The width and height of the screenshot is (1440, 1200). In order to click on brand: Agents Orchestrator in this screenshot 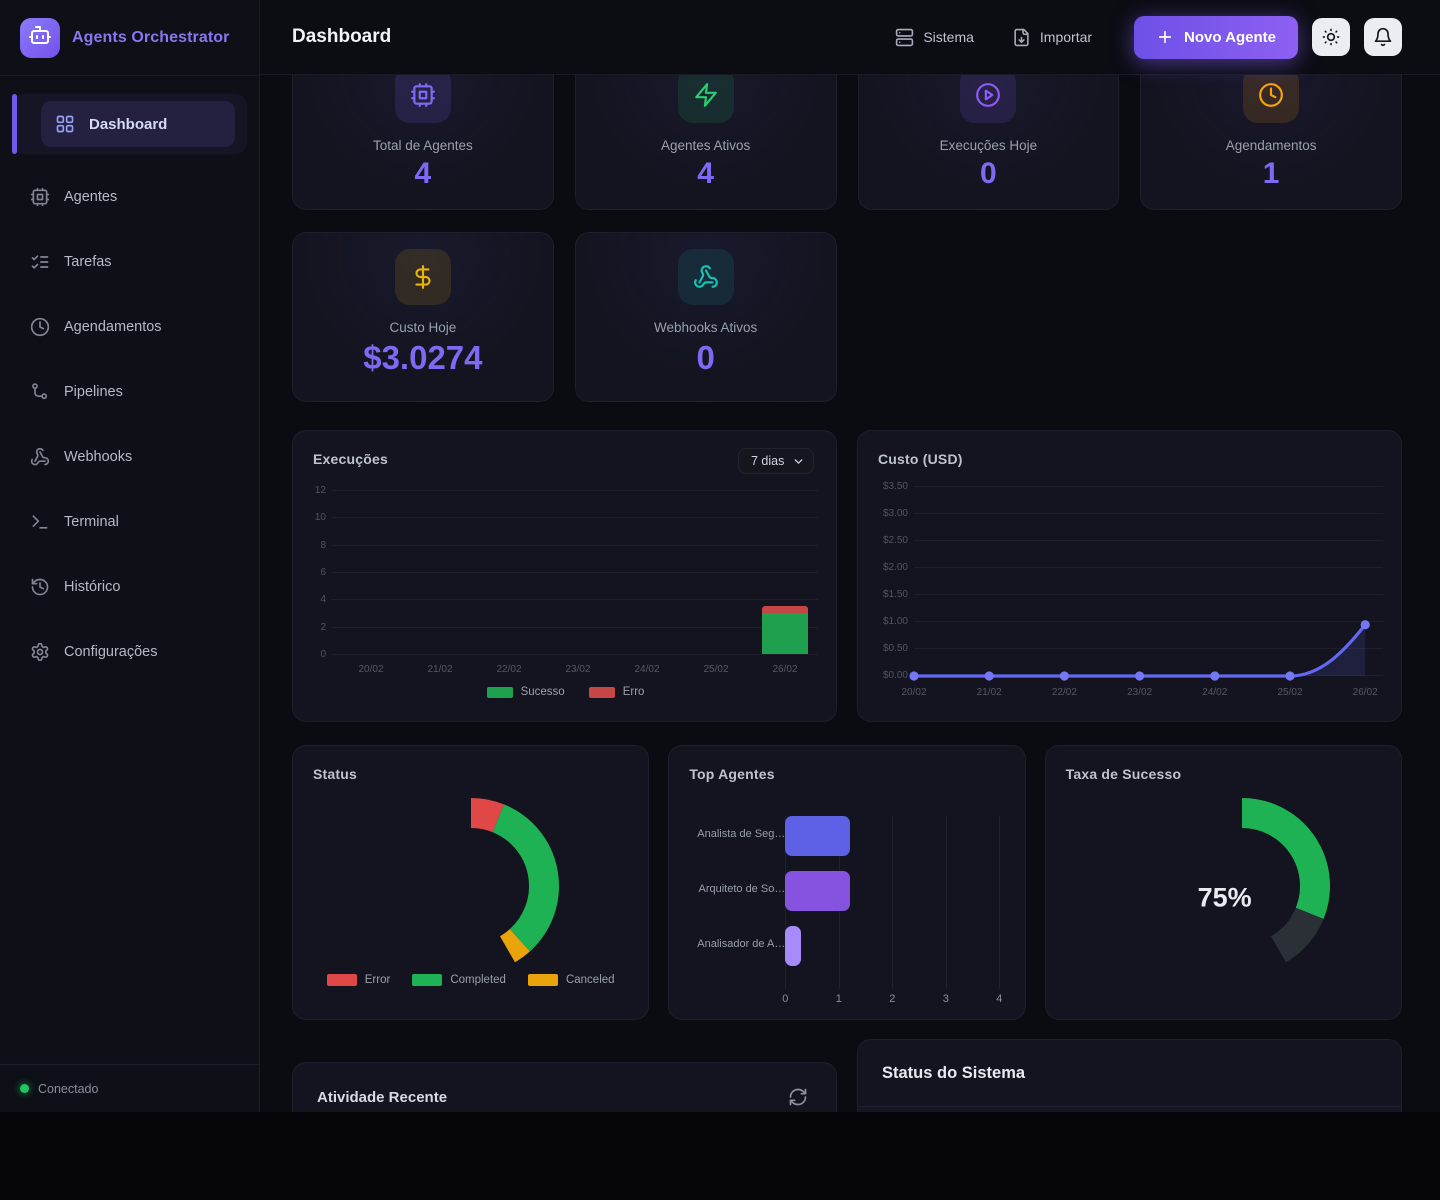, I will do `click(129, 38)`.